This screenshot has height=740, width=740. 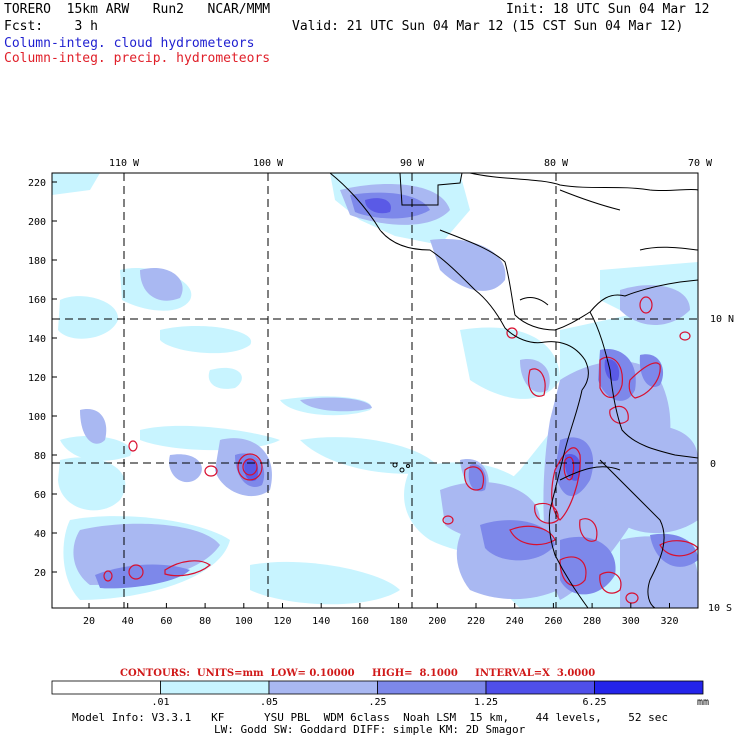 What do you see at coordinates (129, 43) in the screenshot?
I see `field-cloud-label: Column-integ. cloud hydrometeors` at bounding box center [129, 43].